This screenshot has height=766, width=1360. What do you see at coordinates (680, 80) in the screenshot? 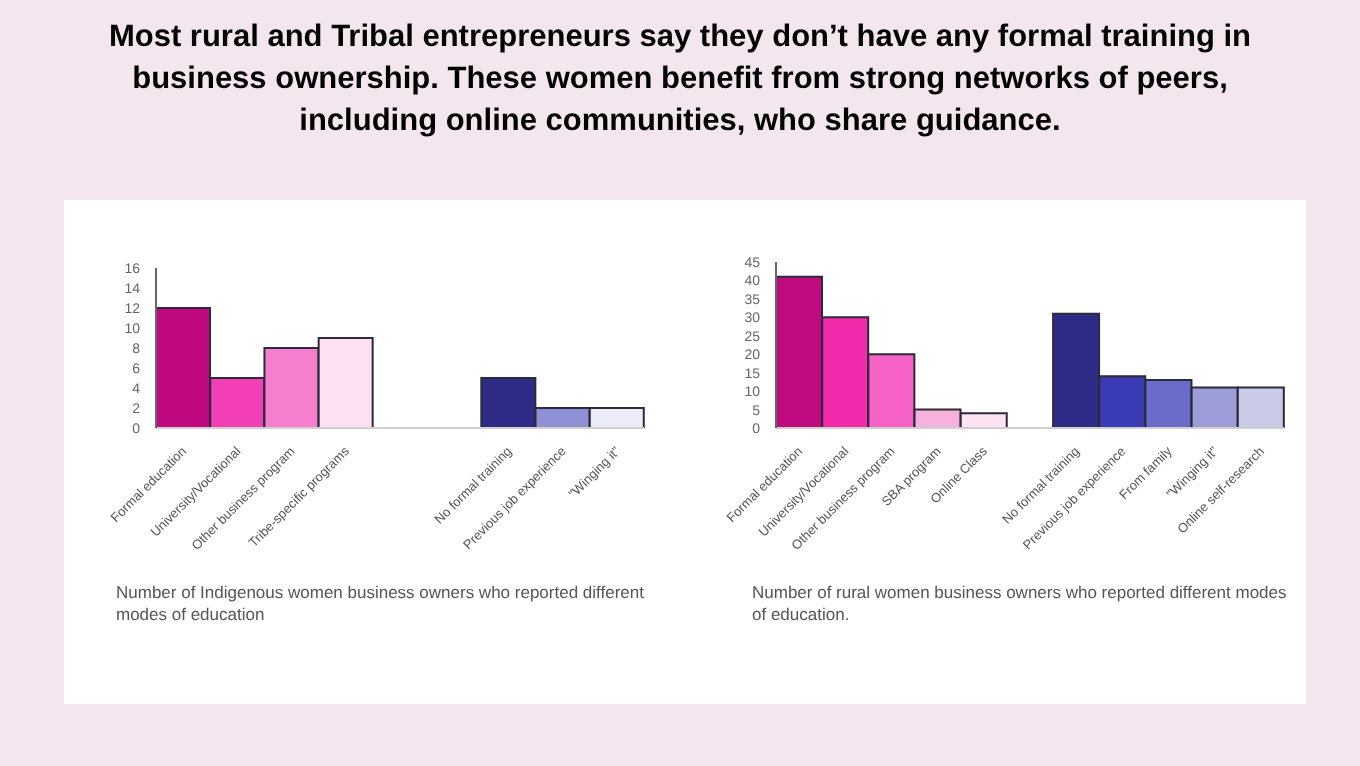
I see `chart-title: Most rural and Tribal entrepreneurs say they don’t have any formal training in business ownership. These women benefit from strong networks of peers, including online communities, who share guidance.` at bounding box center [680, 80].